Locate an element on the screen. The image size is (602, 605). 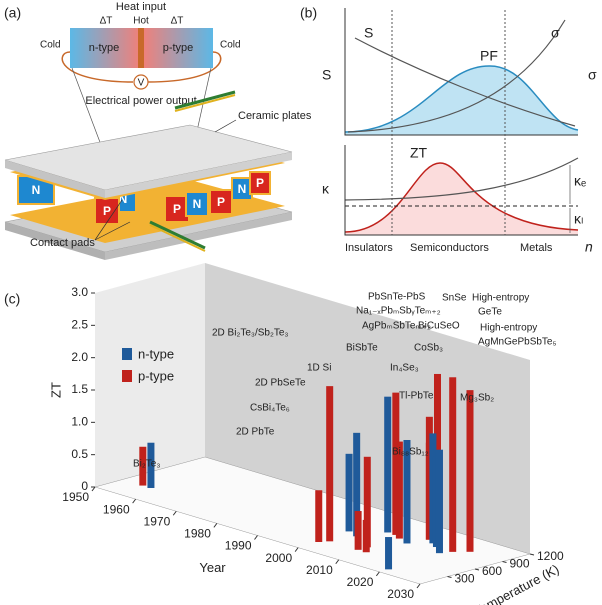
bar-annotation: 2D PbSeTe is located at coordinates (280, 383).